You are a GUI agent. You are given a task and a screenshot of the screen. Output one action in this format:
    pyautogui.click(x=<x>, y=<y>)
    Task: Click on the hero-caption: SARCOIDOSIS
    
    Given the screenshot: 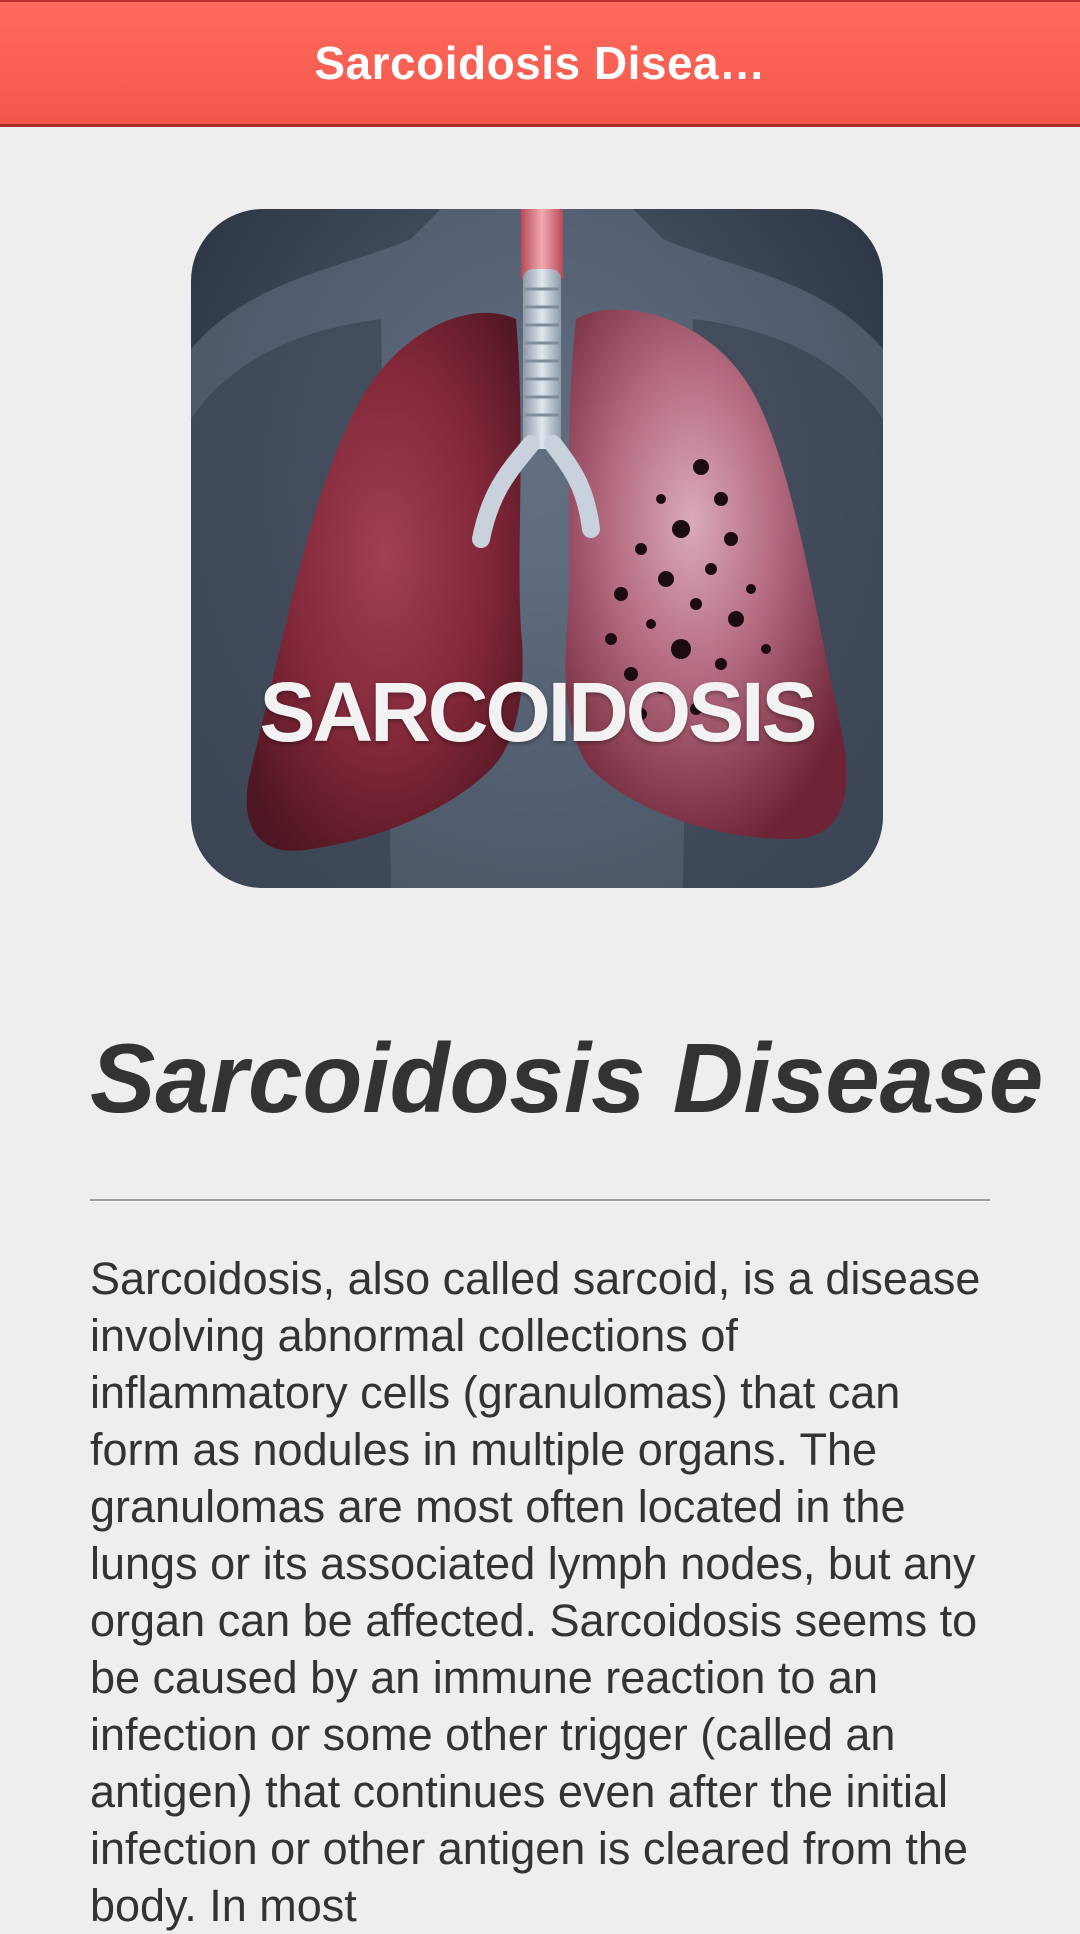 What is the action you would take?
    pyautogui.click(x=538, y=712)
    